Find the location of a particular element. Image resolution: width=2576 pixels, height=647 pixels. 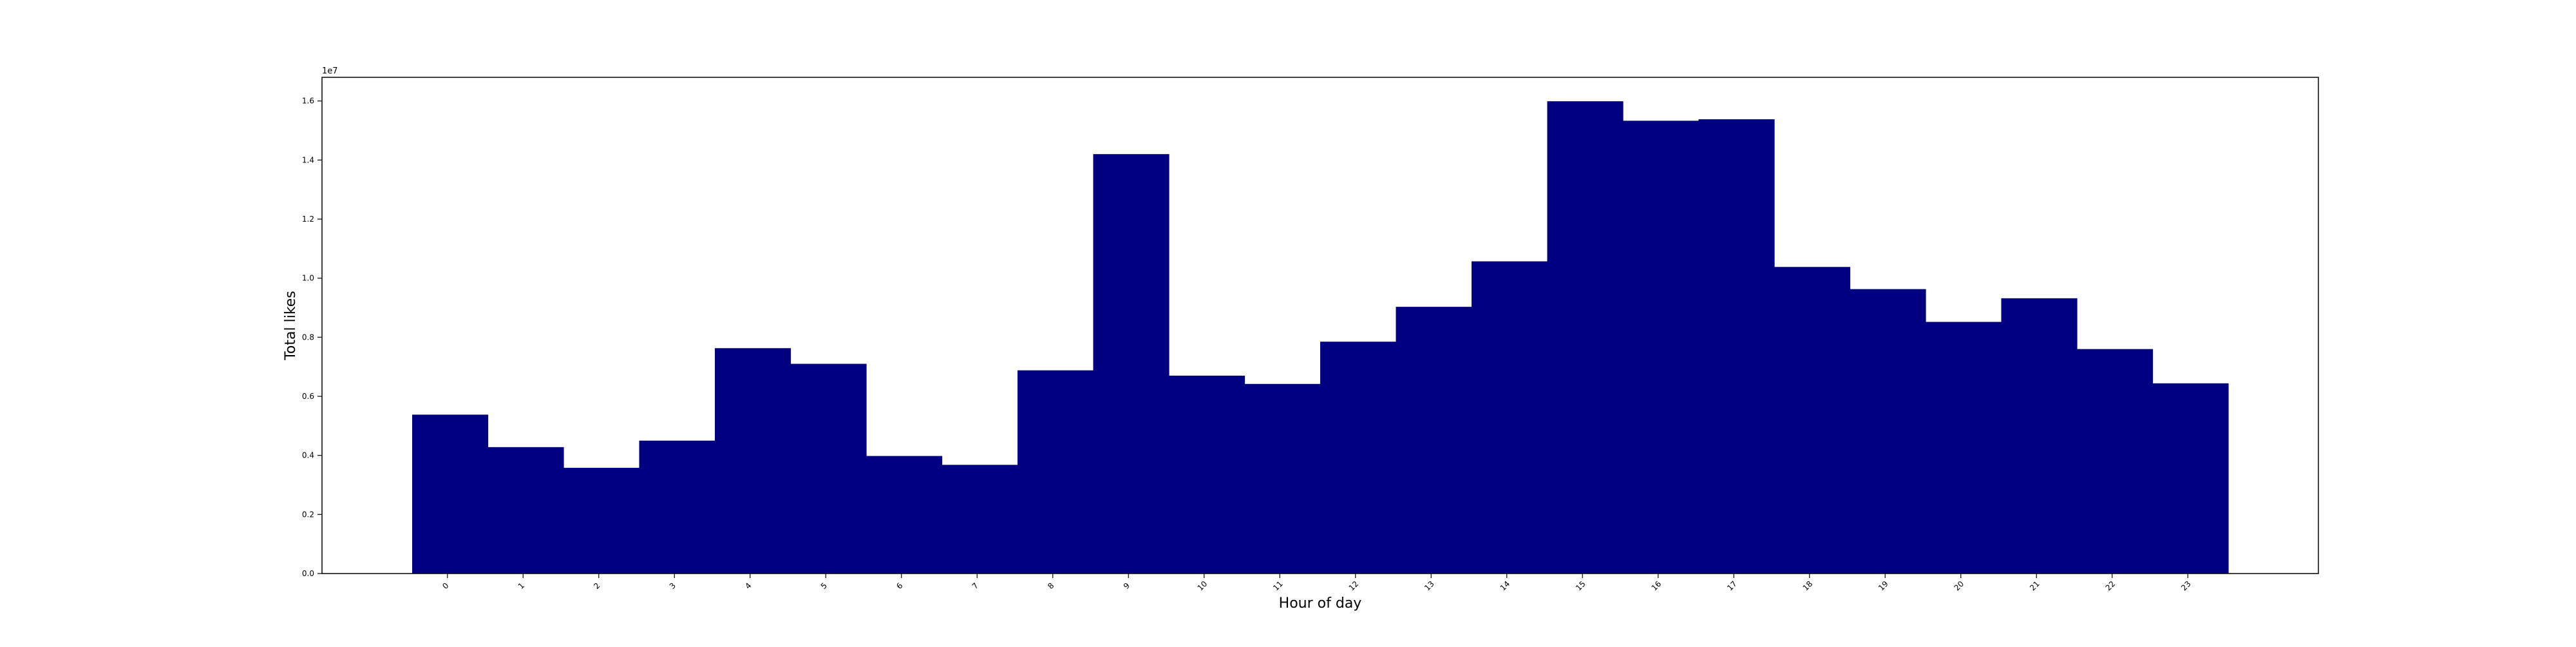

x-tick-label: 0 is located at coordinates (445, 586).